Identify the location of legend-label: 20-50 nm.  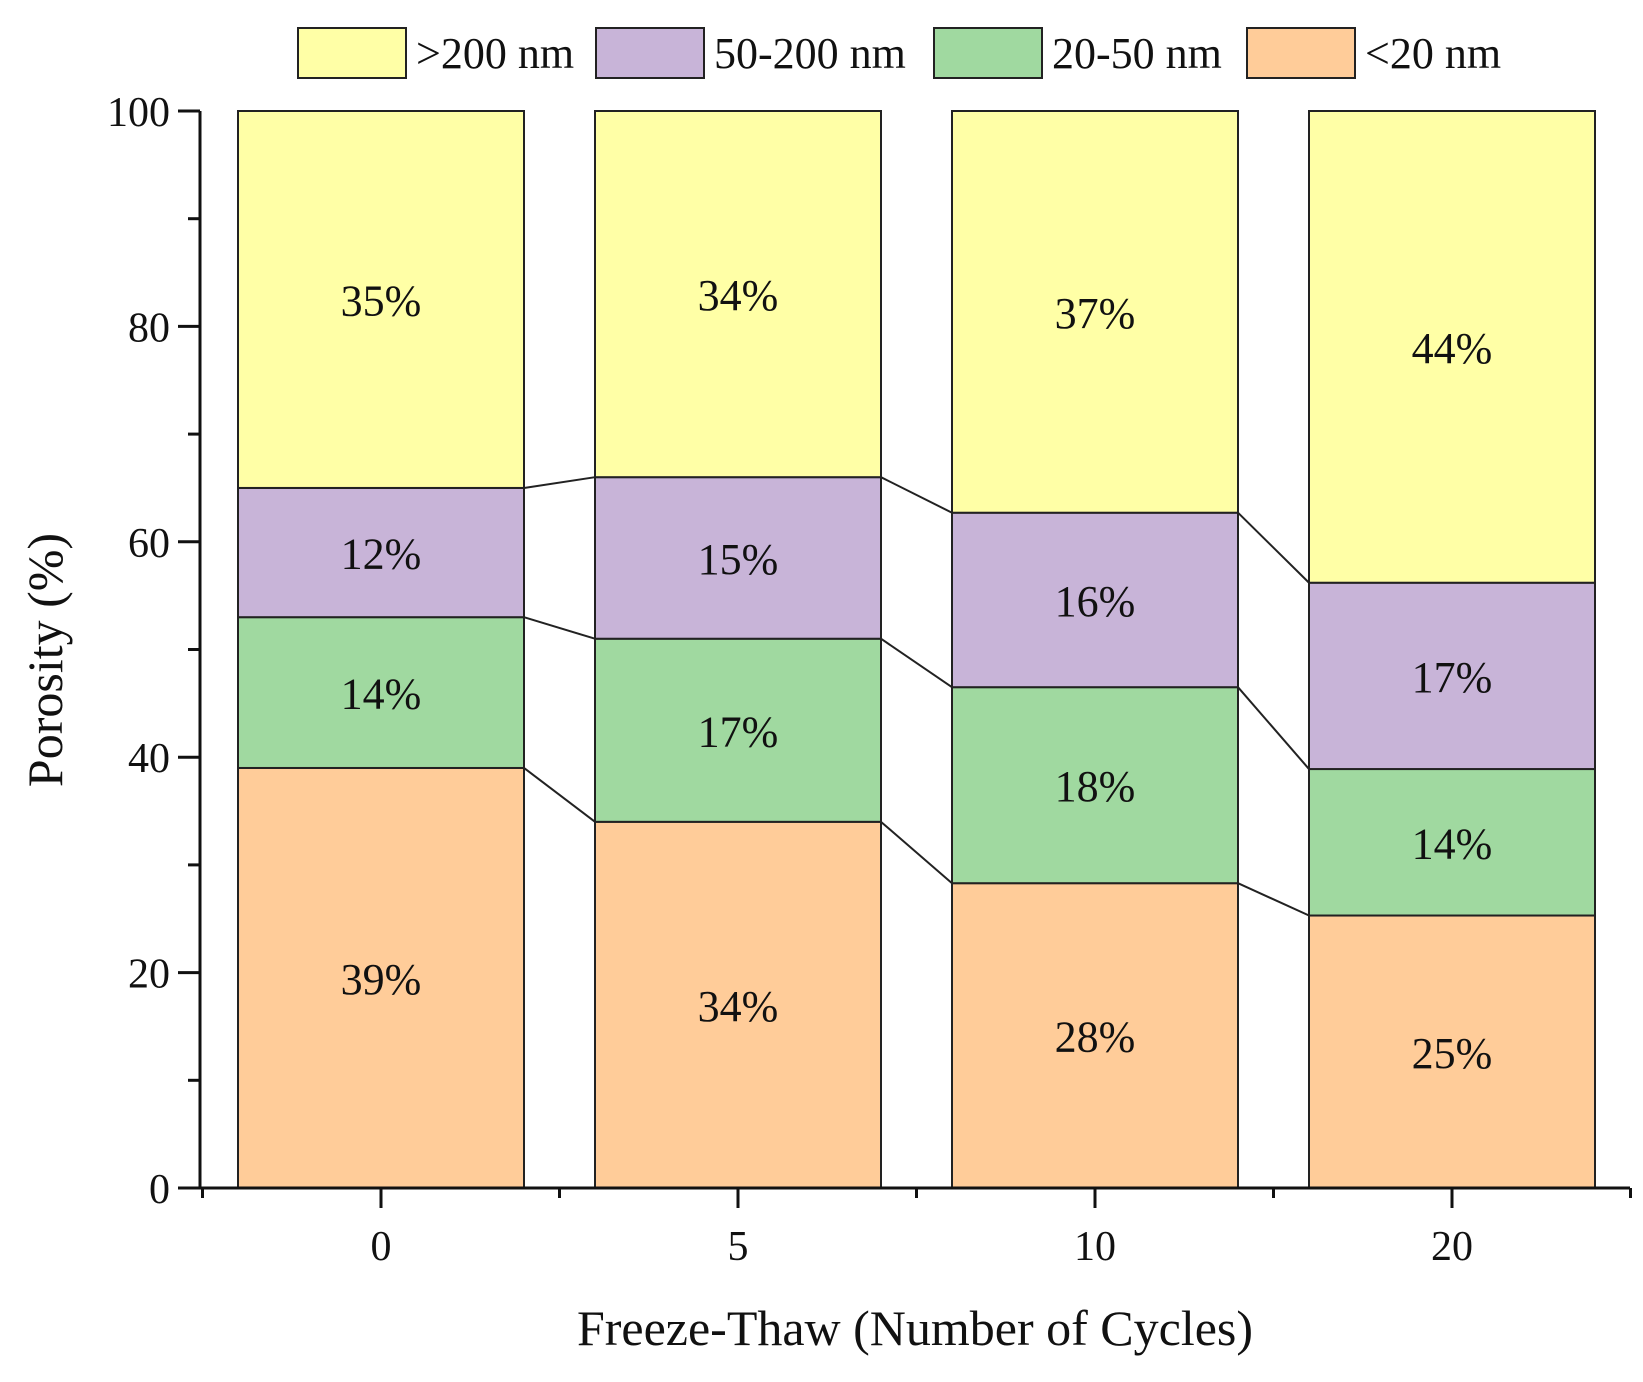
(1137, 53).